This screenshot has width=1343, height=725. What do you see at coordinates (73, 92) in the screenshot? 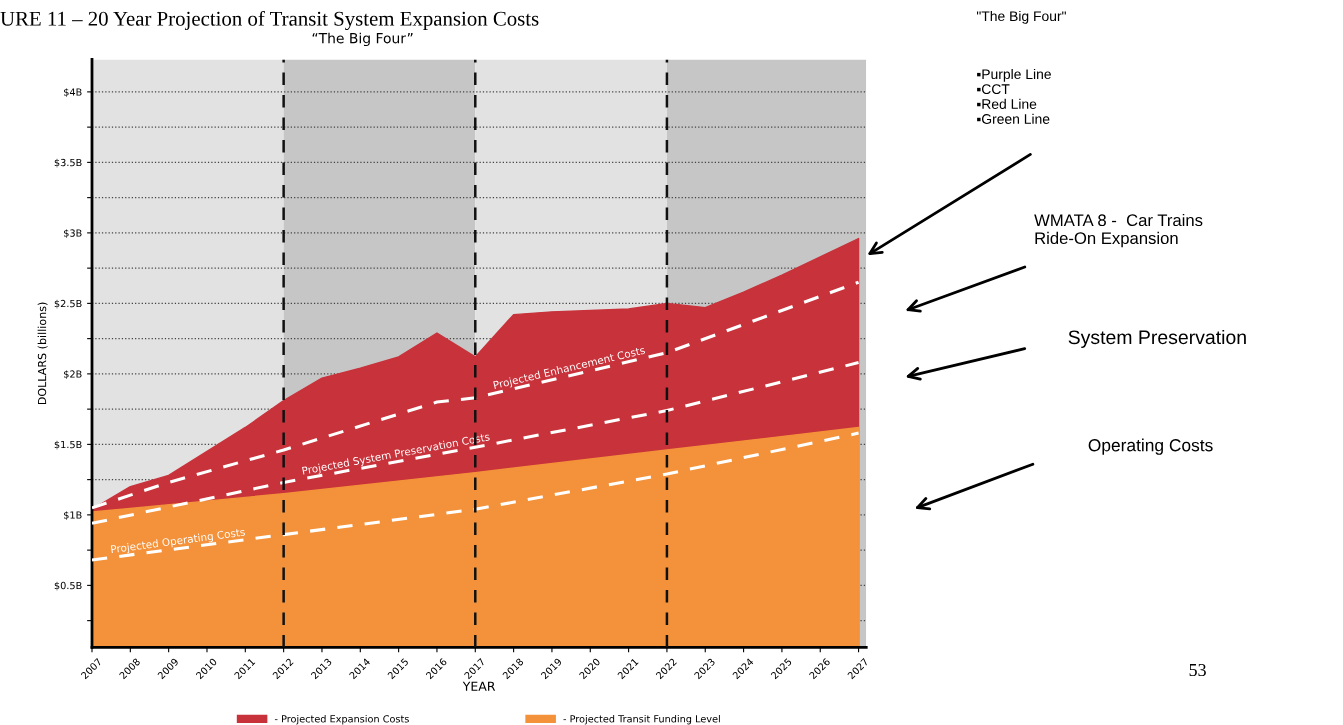
I see `y-tick-label: $4B` at bounding box center [73, 92].